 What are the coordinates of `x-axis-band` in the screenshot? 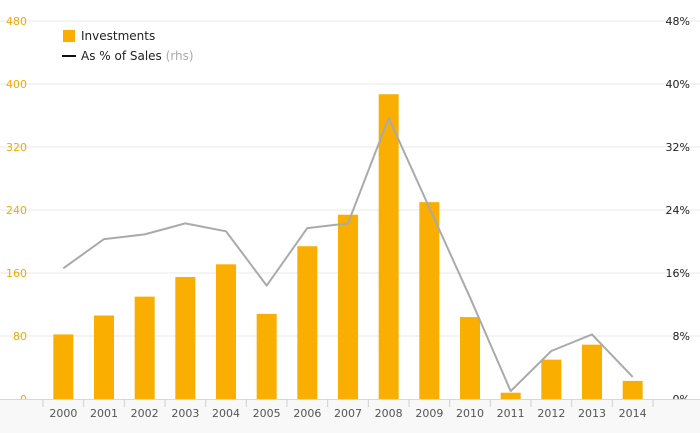 It's located at (350, 416).